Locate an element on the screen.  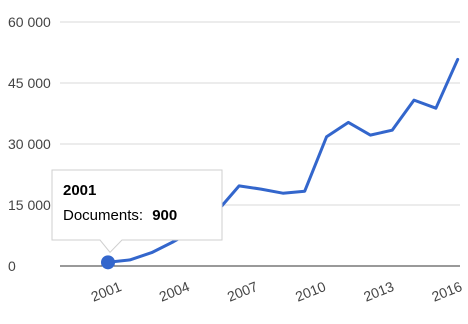
tooltip-line: Documents: 900 is located at coordinates (120, 215).